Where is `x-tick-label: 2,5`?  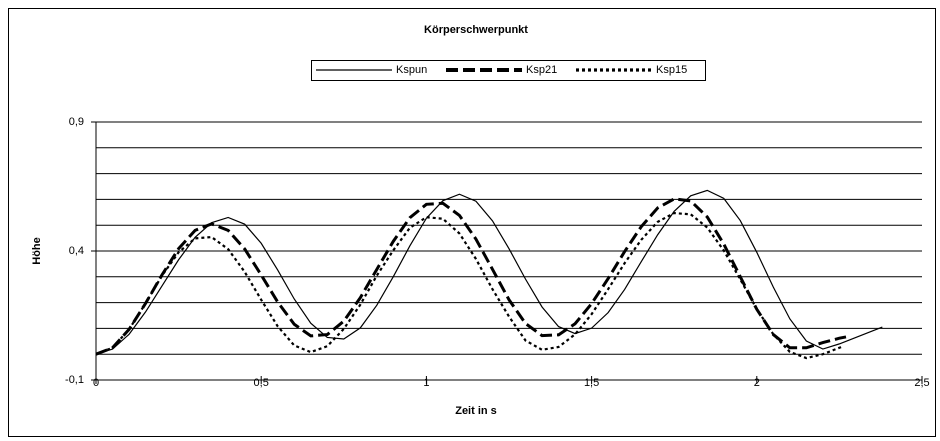
x-tick-label: 2,5 is located at coordinates (921, 383).